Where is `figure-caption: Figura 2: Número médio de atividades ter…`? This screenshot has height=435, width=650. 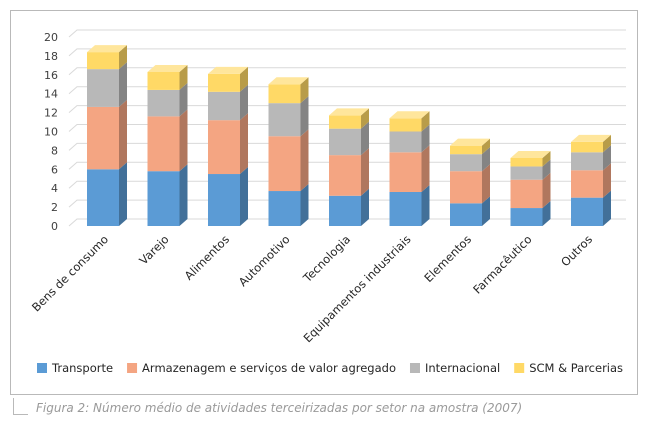 figure-caption: Figura 2: Número médio de atividades ter… is located at coordinates (279, 408).